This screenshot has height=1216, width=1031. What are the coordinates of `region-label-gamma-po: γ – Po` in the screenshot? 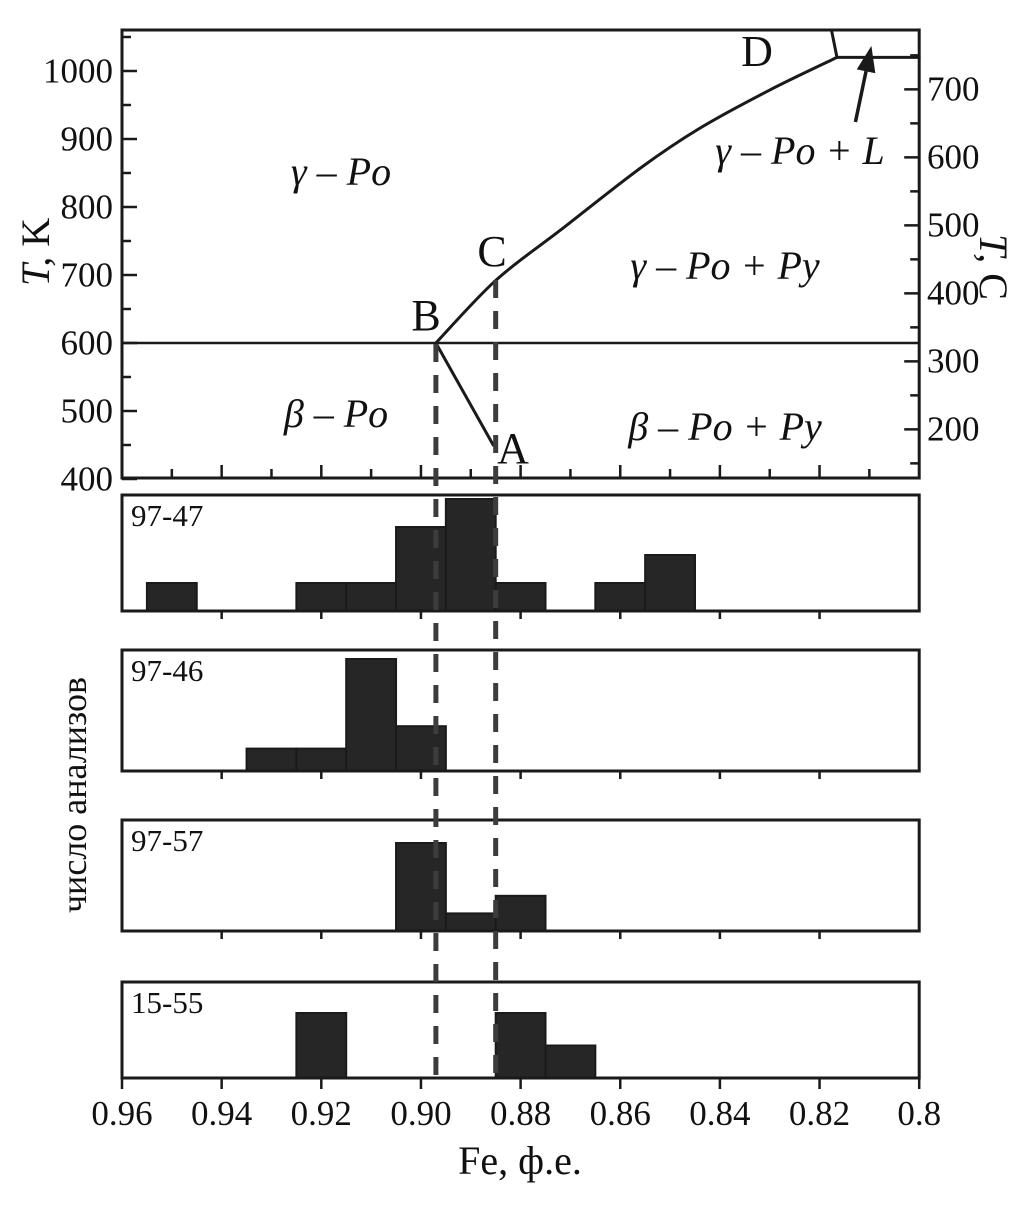 It's located at (341, 171).